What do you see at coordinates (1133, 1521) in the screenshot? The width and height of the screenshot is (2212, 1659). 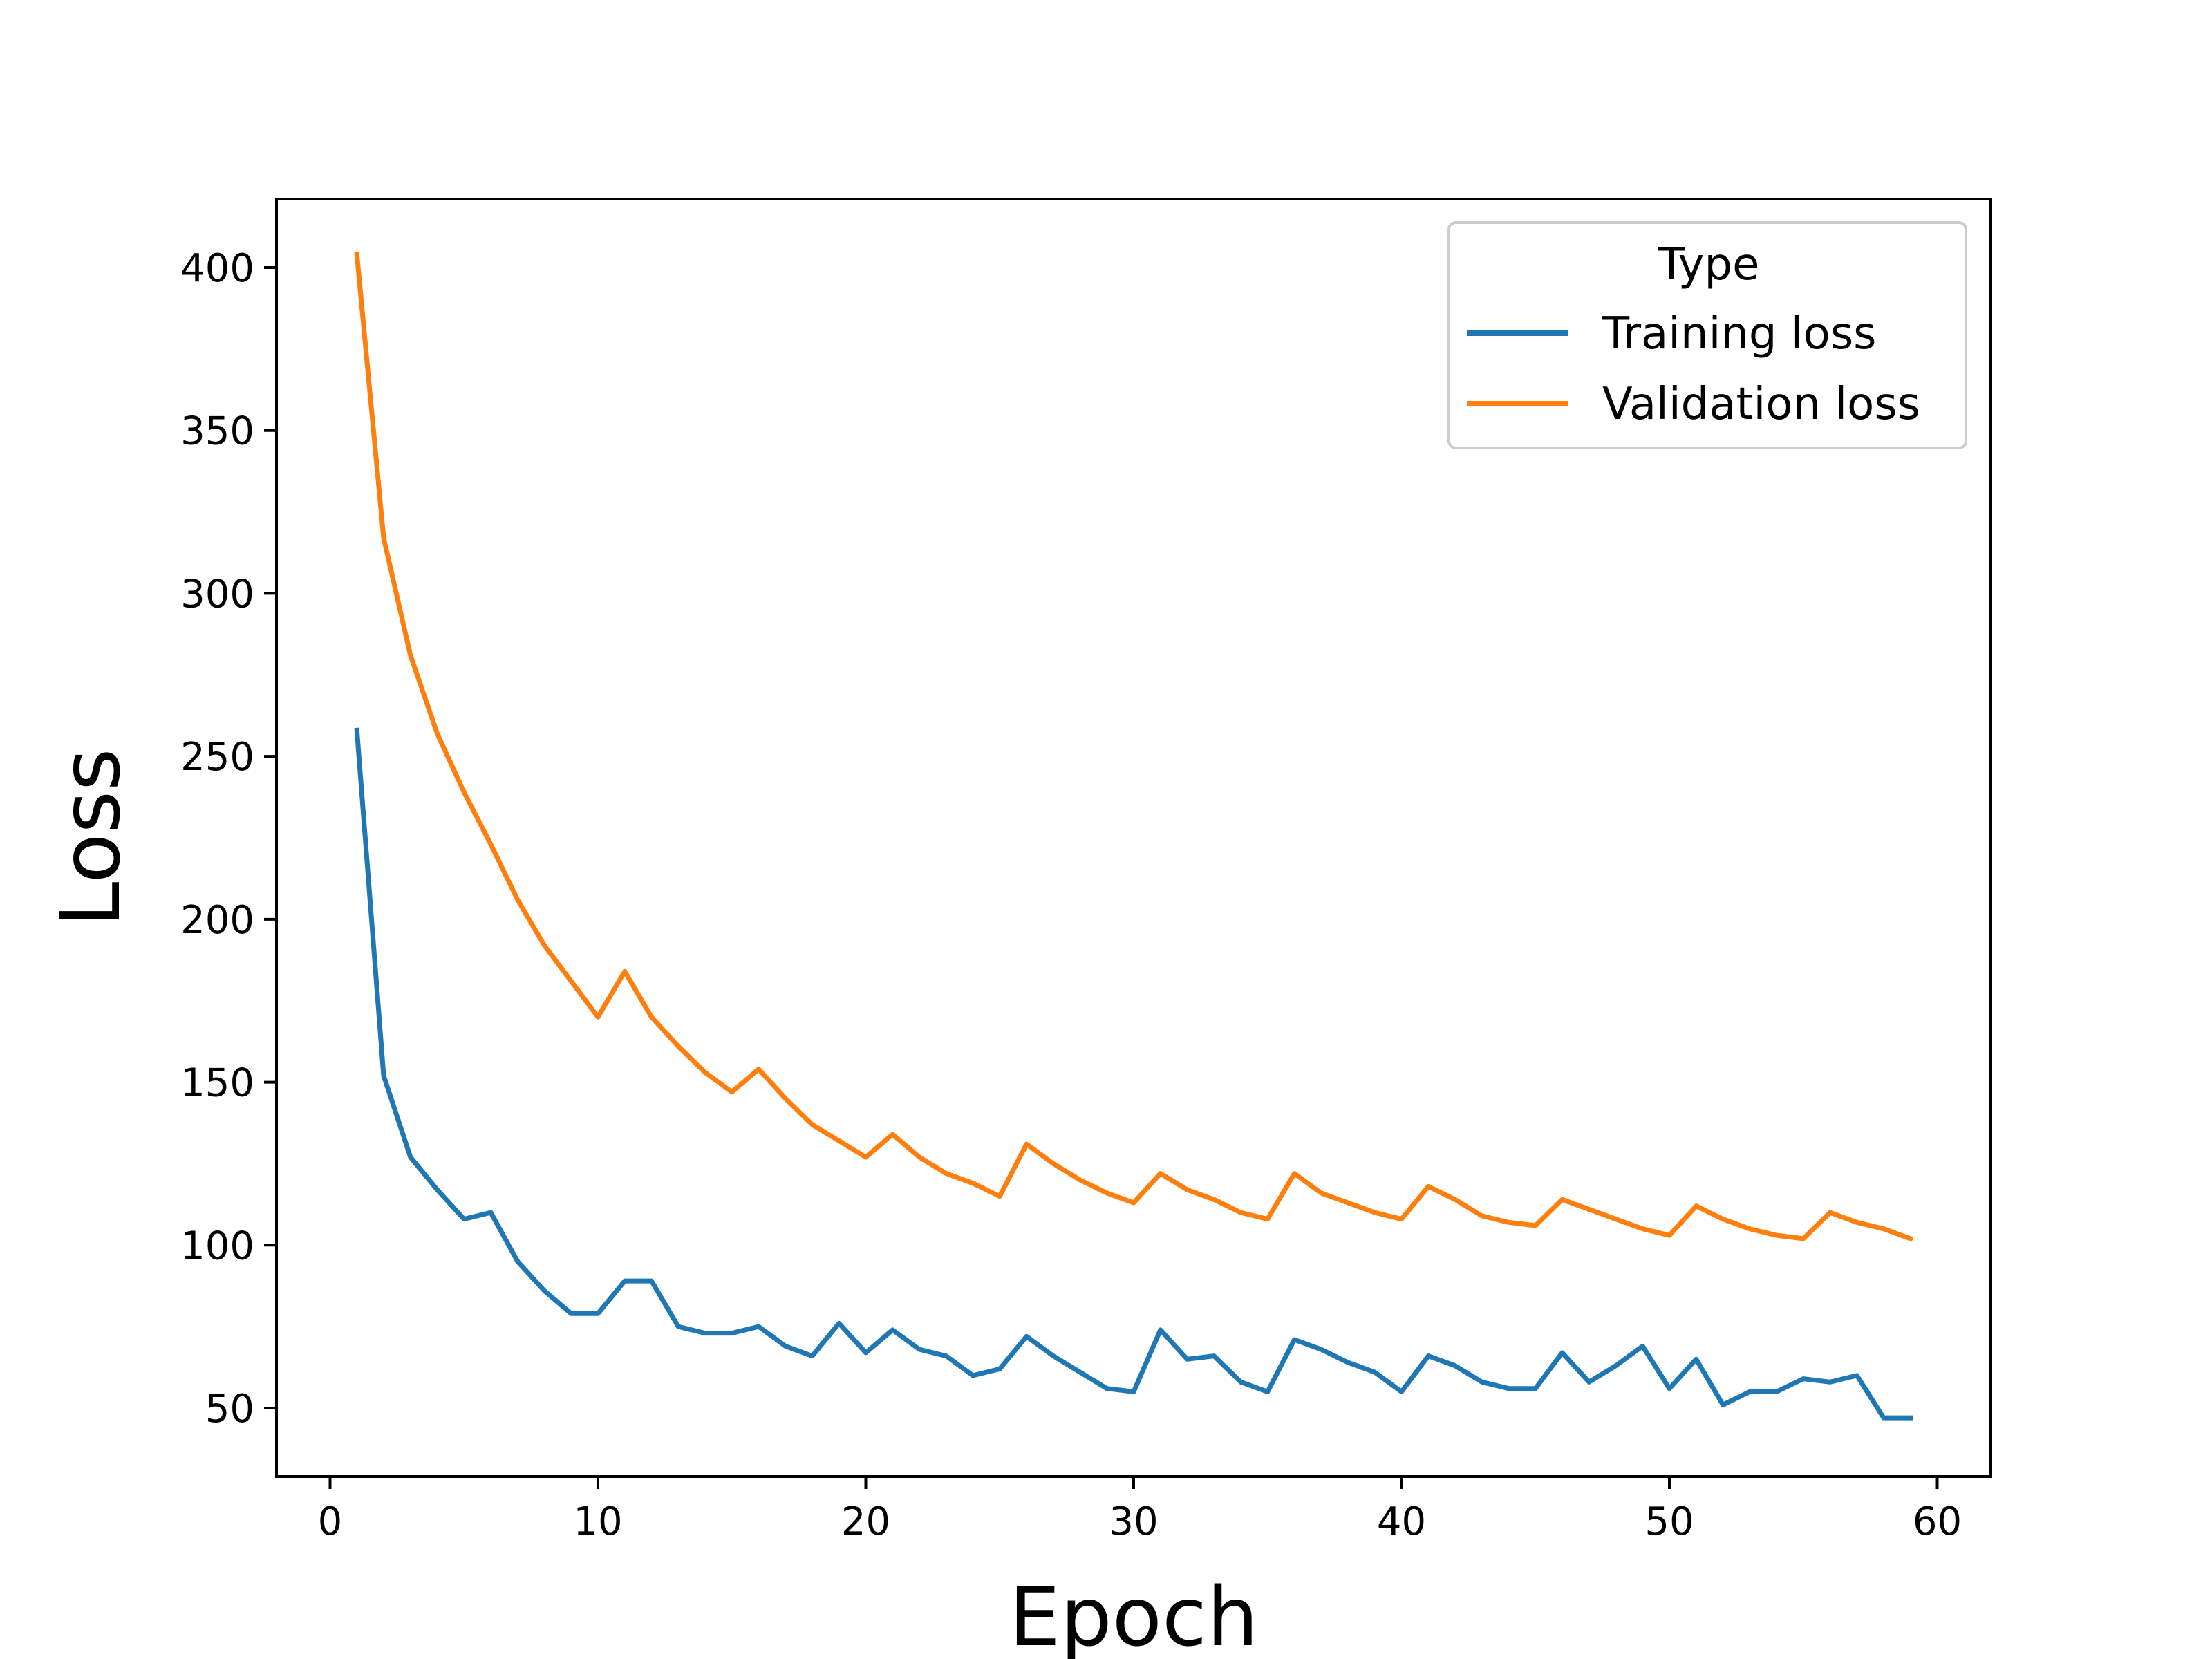 I see `x-tick-label: 30` at bounding box center [1133, 1521].